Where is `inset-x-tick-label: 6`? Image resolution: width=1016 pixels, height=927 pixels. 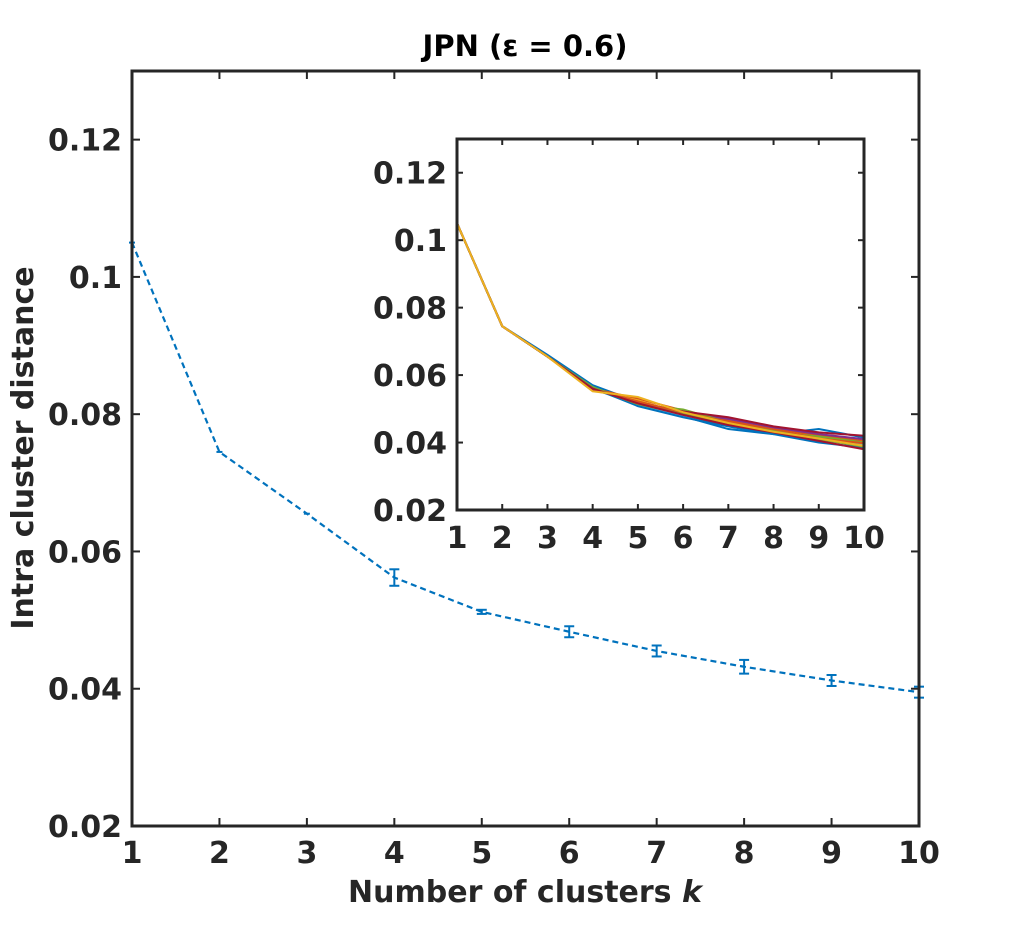 inset-x-tick-label: 6 is located at coordinates (683, 538).